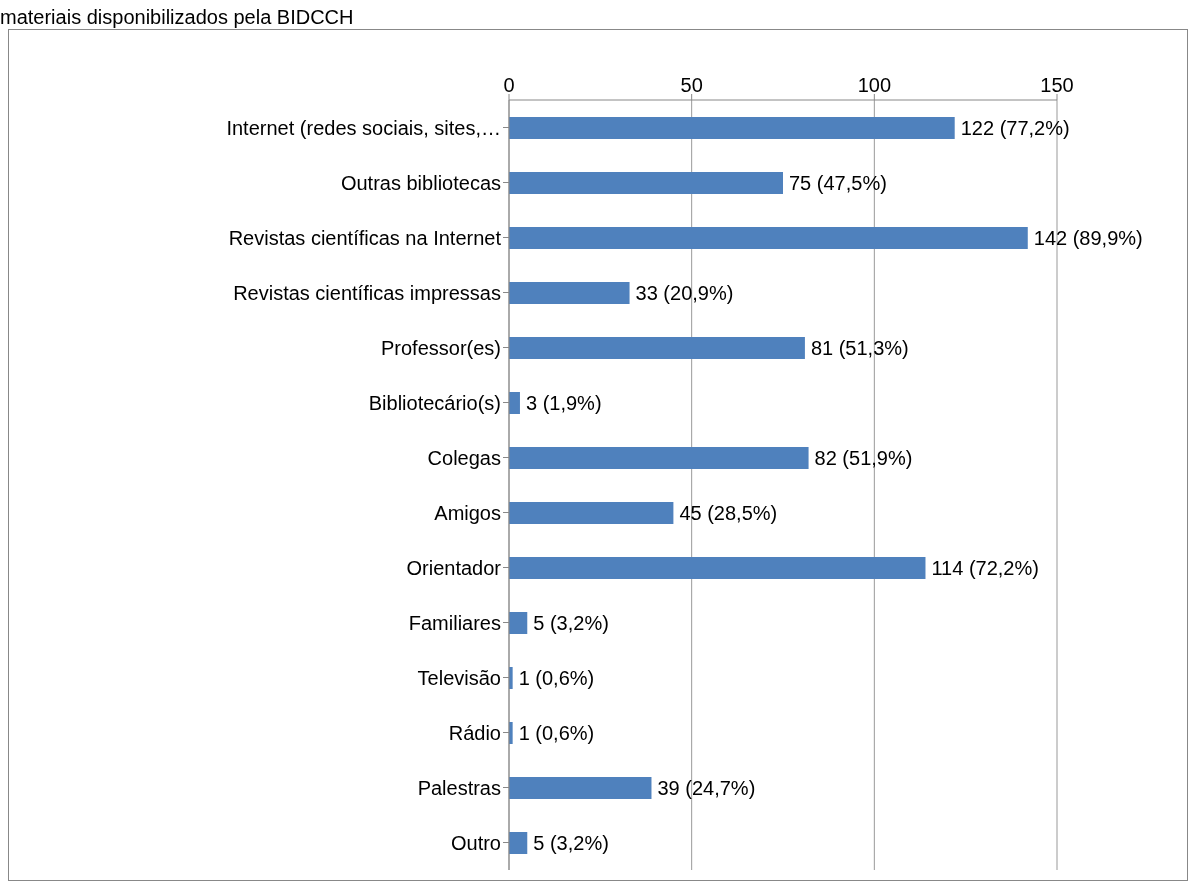 This screenshot has height=884, width=1196. I want to click on x-tick-label: 0, so click(509, 85).